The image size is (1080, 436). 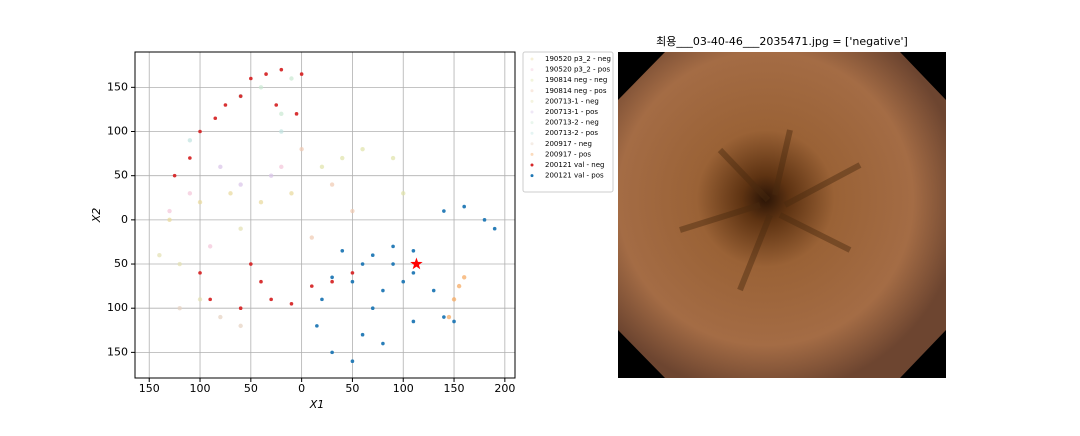 I want to click on x-tick-label: 100, so click(x=403, y=388).